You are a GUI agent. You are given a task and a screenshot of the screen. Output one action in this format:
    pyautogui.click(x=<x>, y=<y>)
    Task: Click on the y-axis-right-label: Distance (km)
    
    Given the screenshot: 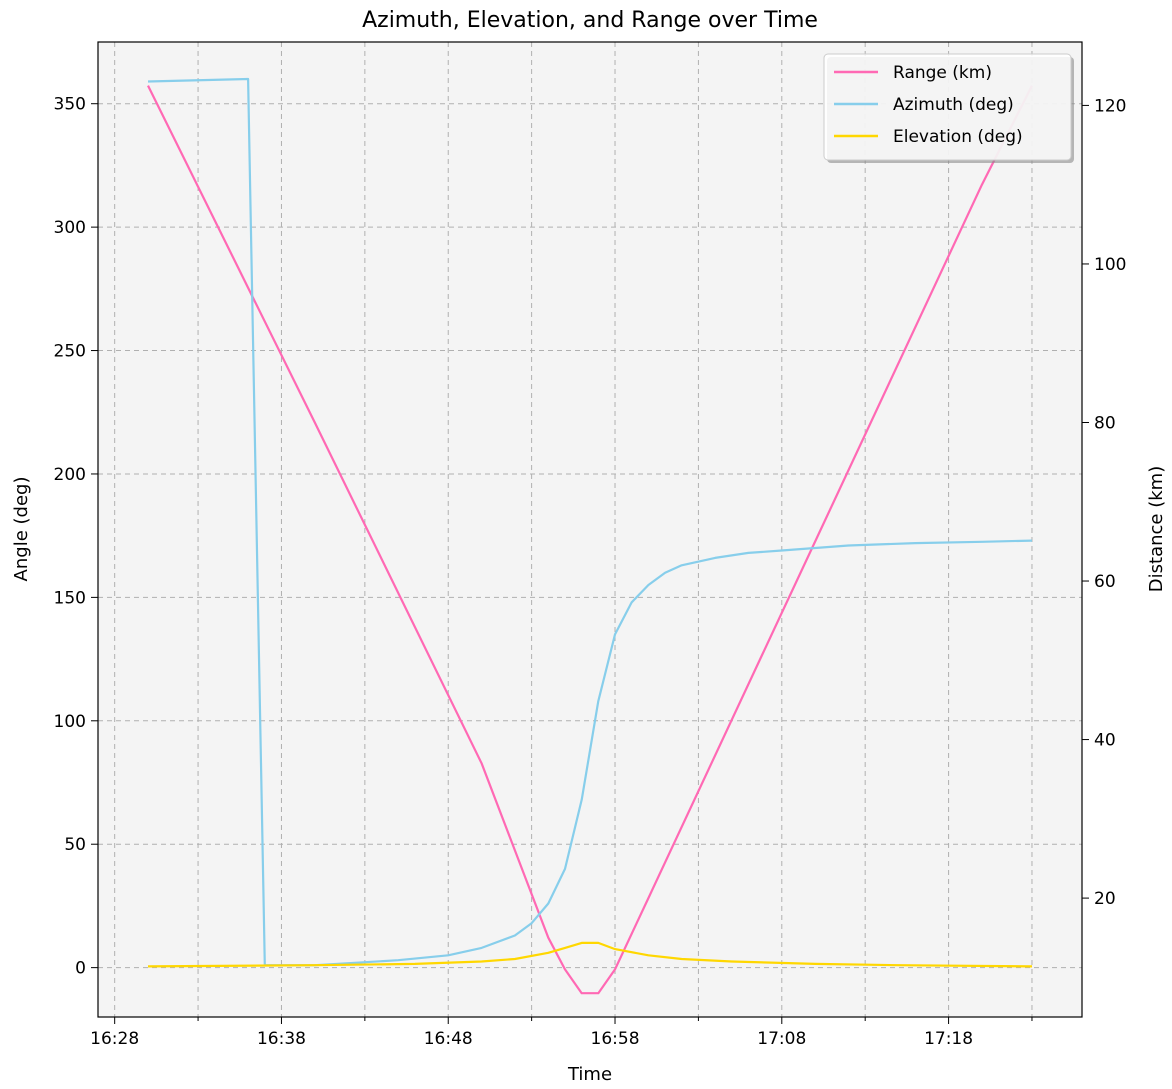 What is the action you would take?
    pyautogui.click(x=1156, y=529)
    